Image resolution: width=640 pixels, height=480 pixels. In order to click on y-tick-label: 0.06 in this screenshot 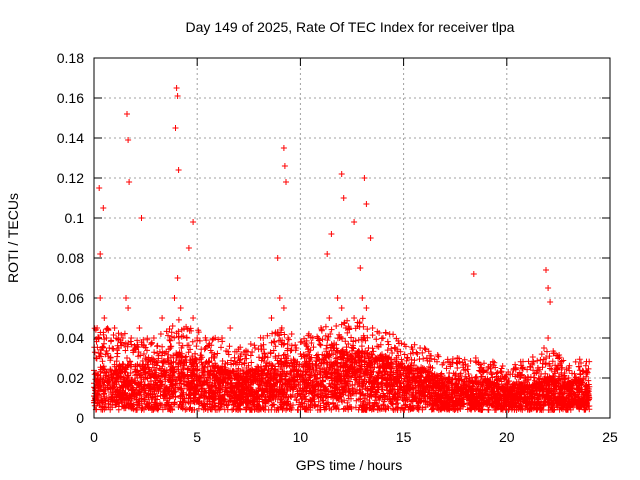, I will do `click(70, 298)`.